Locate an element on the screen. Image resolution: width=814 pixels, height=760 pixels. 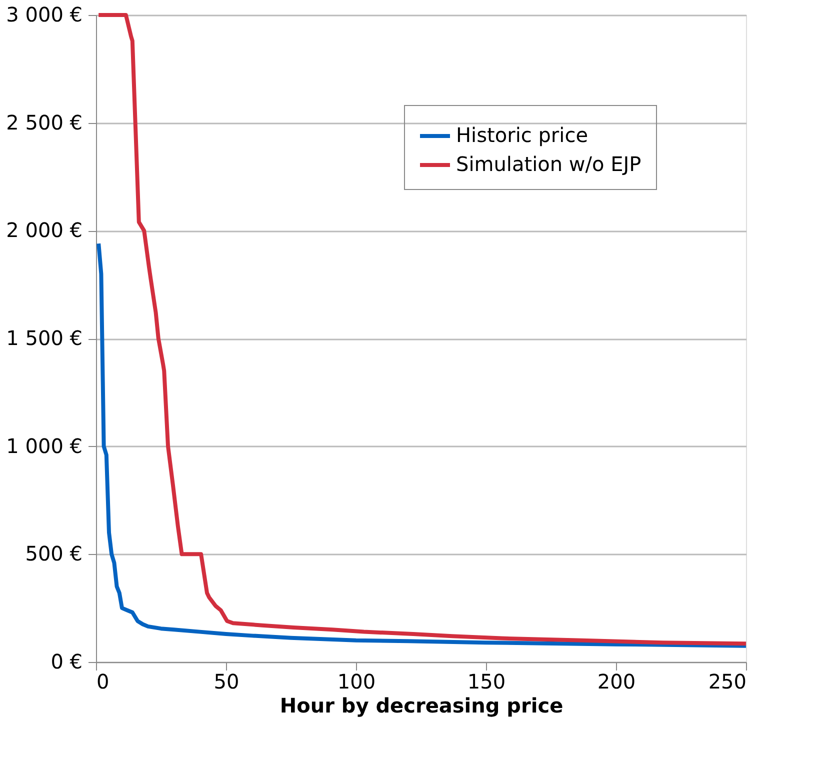
x-tick-label: 200 is located at coordinates (616, 682).